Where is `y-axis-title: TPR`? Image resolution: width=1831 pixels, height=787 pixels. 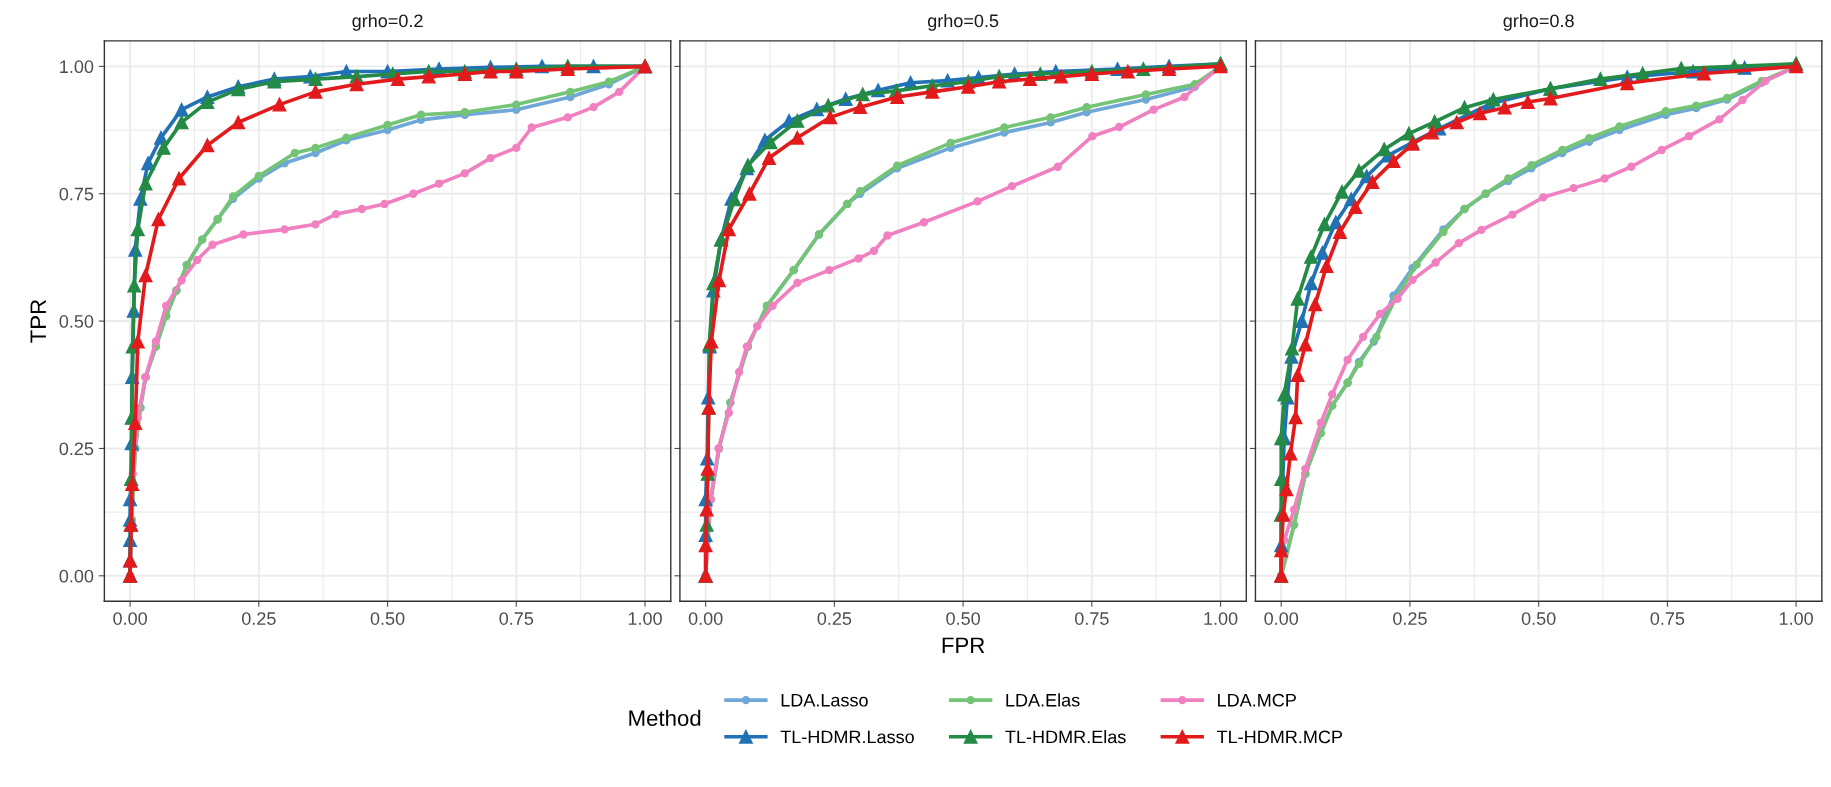 y-axis-title: TPR is located at coordinates (38, 321).